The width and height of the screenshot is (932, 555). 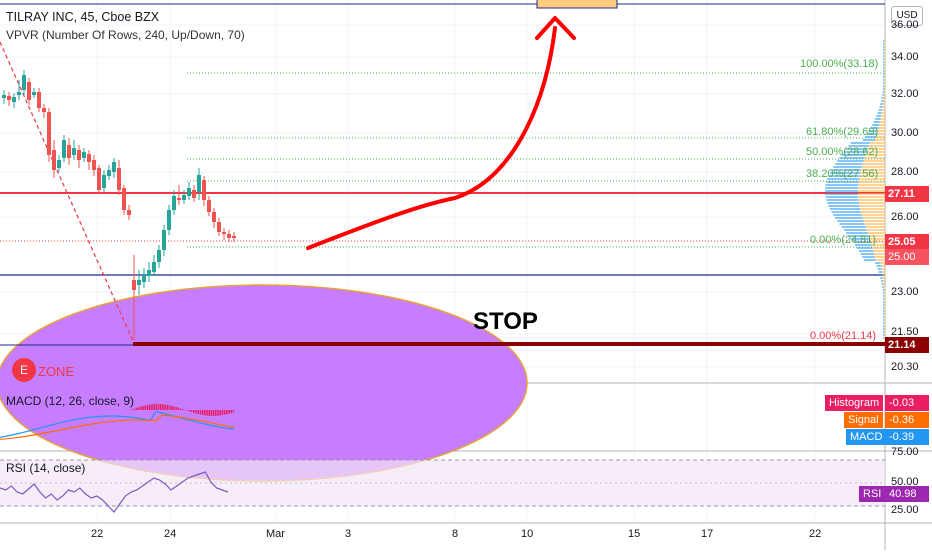 What do you see at coordinates (56, 371) in the screenshot?
I see `zone-annotation: ZONE` at bounding box center [56, 371].